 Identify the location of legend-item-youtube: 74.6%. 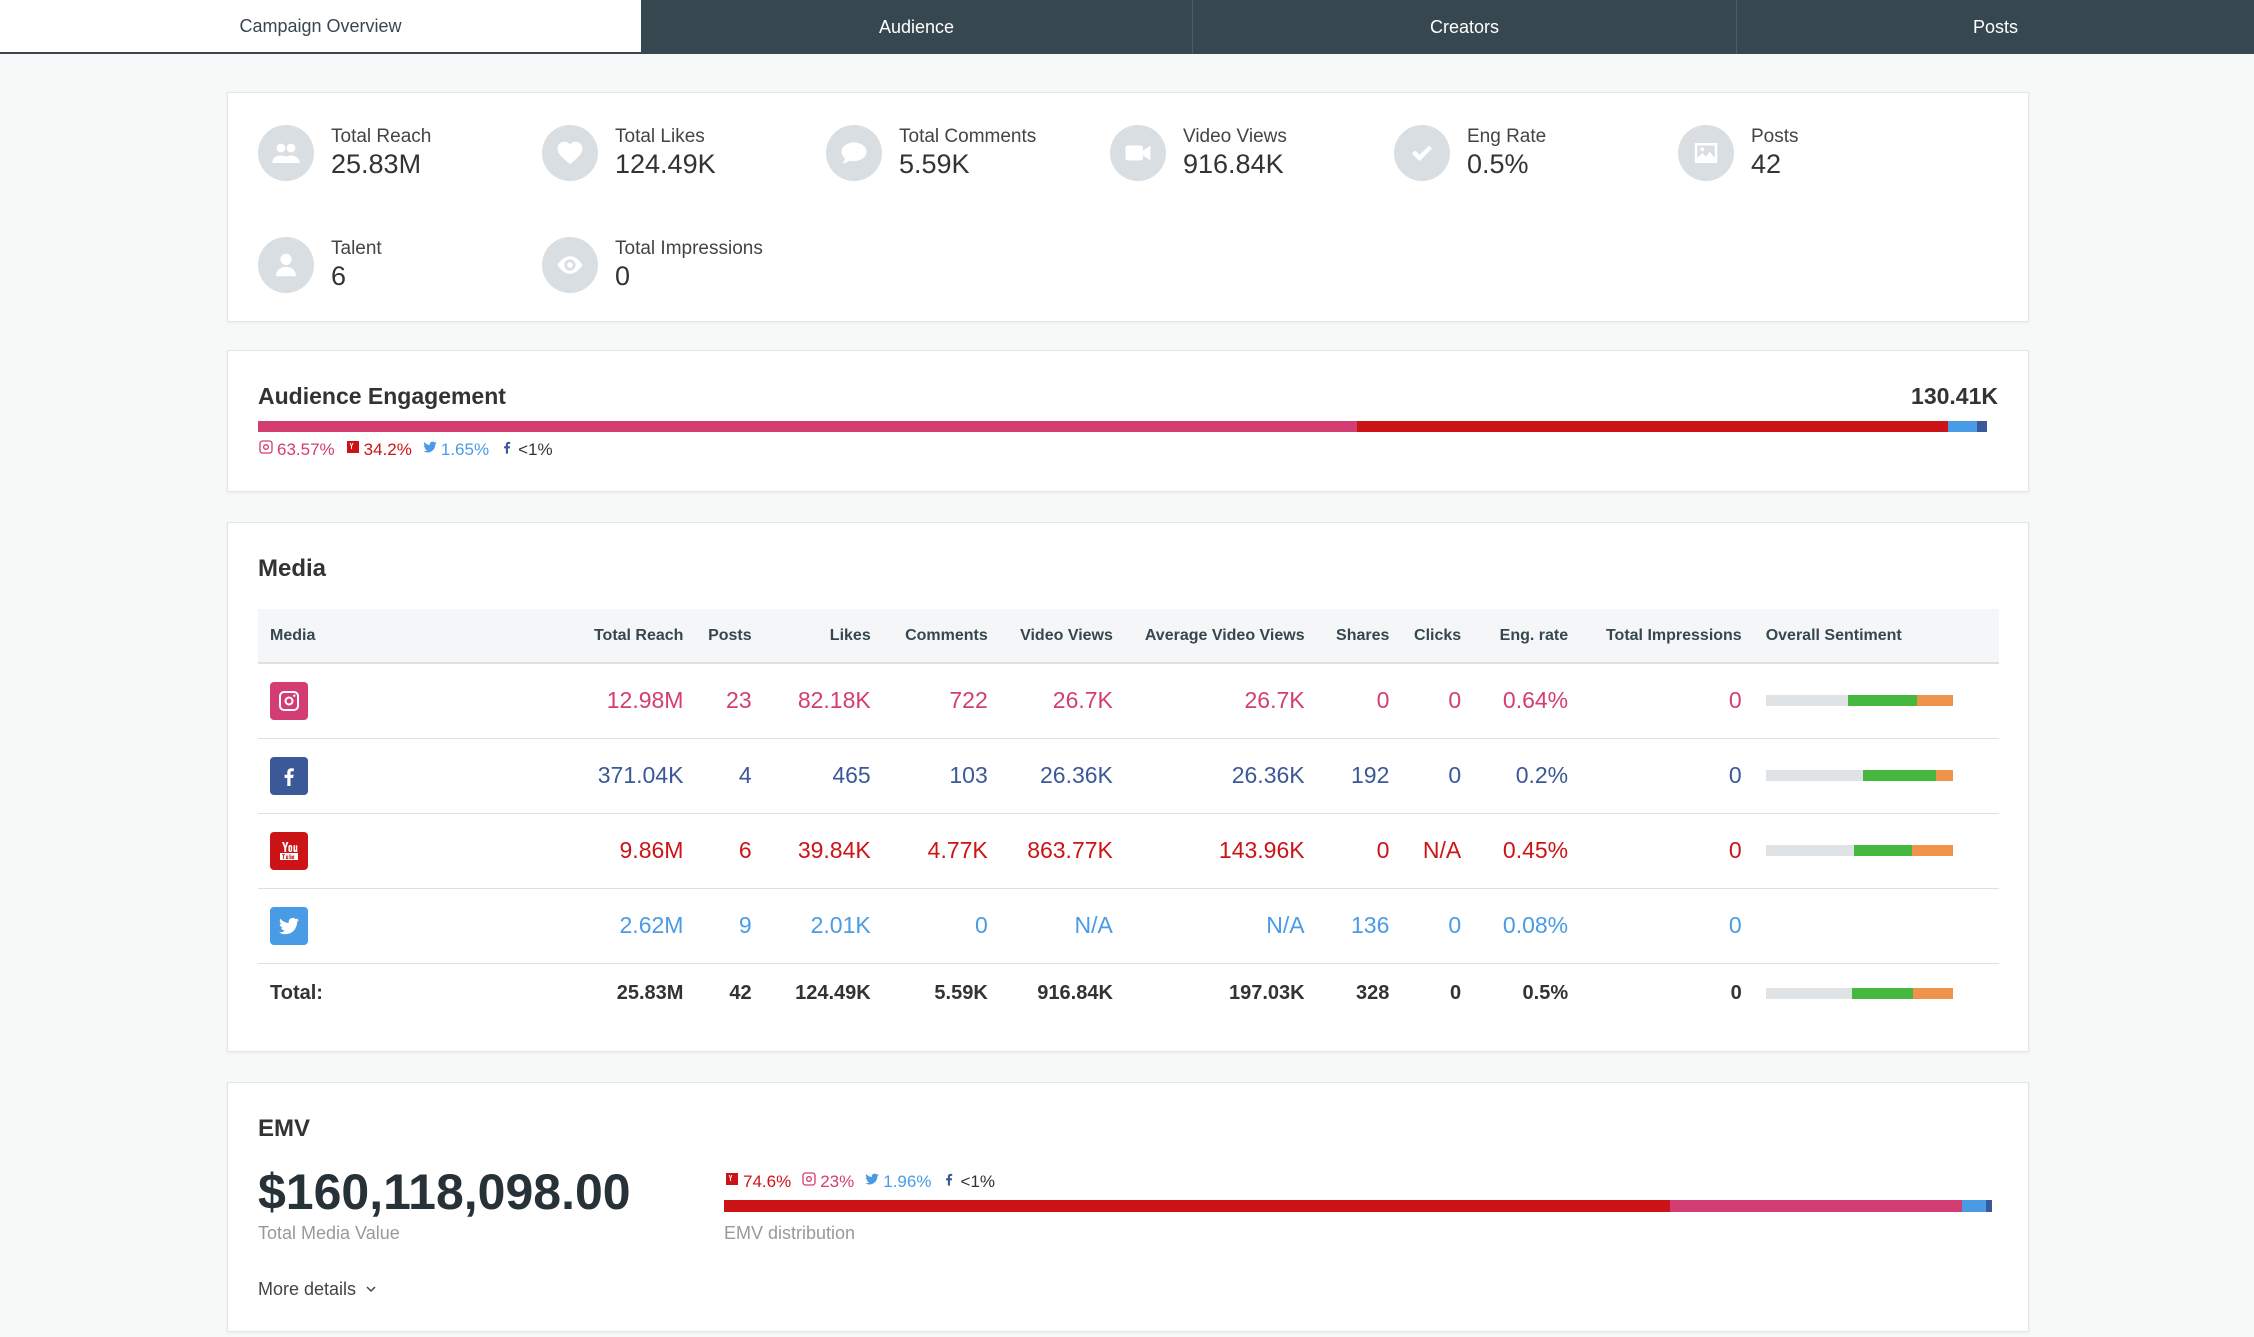
(757, 1181).